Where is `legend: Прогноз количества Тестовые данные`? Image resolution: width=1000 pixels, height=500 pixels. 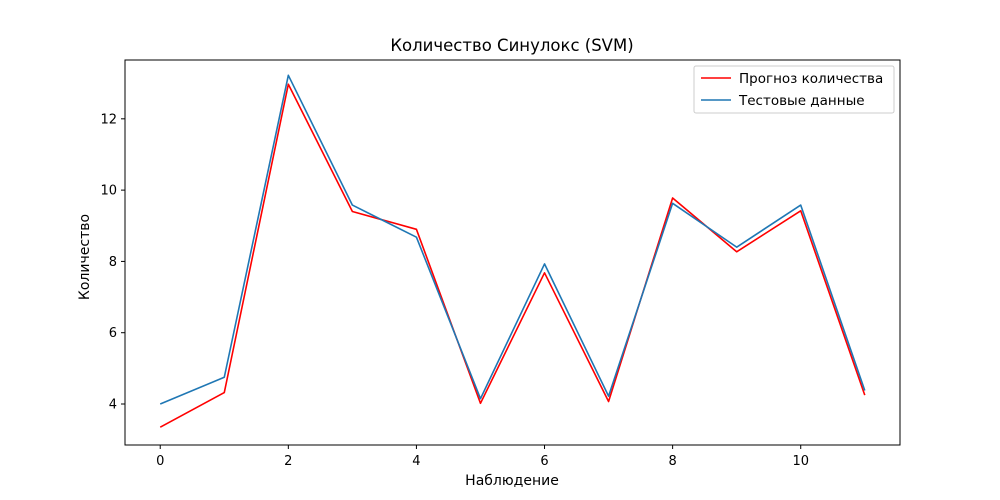 legend: Прогноз количества Тестовые данные is located at coordinates (794, 89).